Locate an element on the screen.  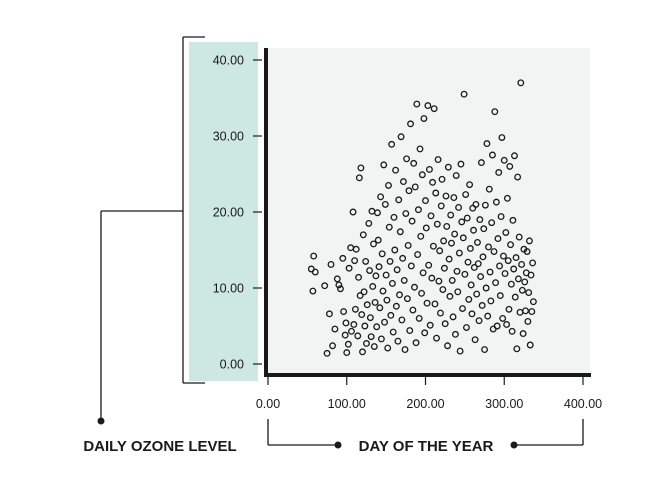
y-tick-label: 0.00 is located at coordinates (232, 365).